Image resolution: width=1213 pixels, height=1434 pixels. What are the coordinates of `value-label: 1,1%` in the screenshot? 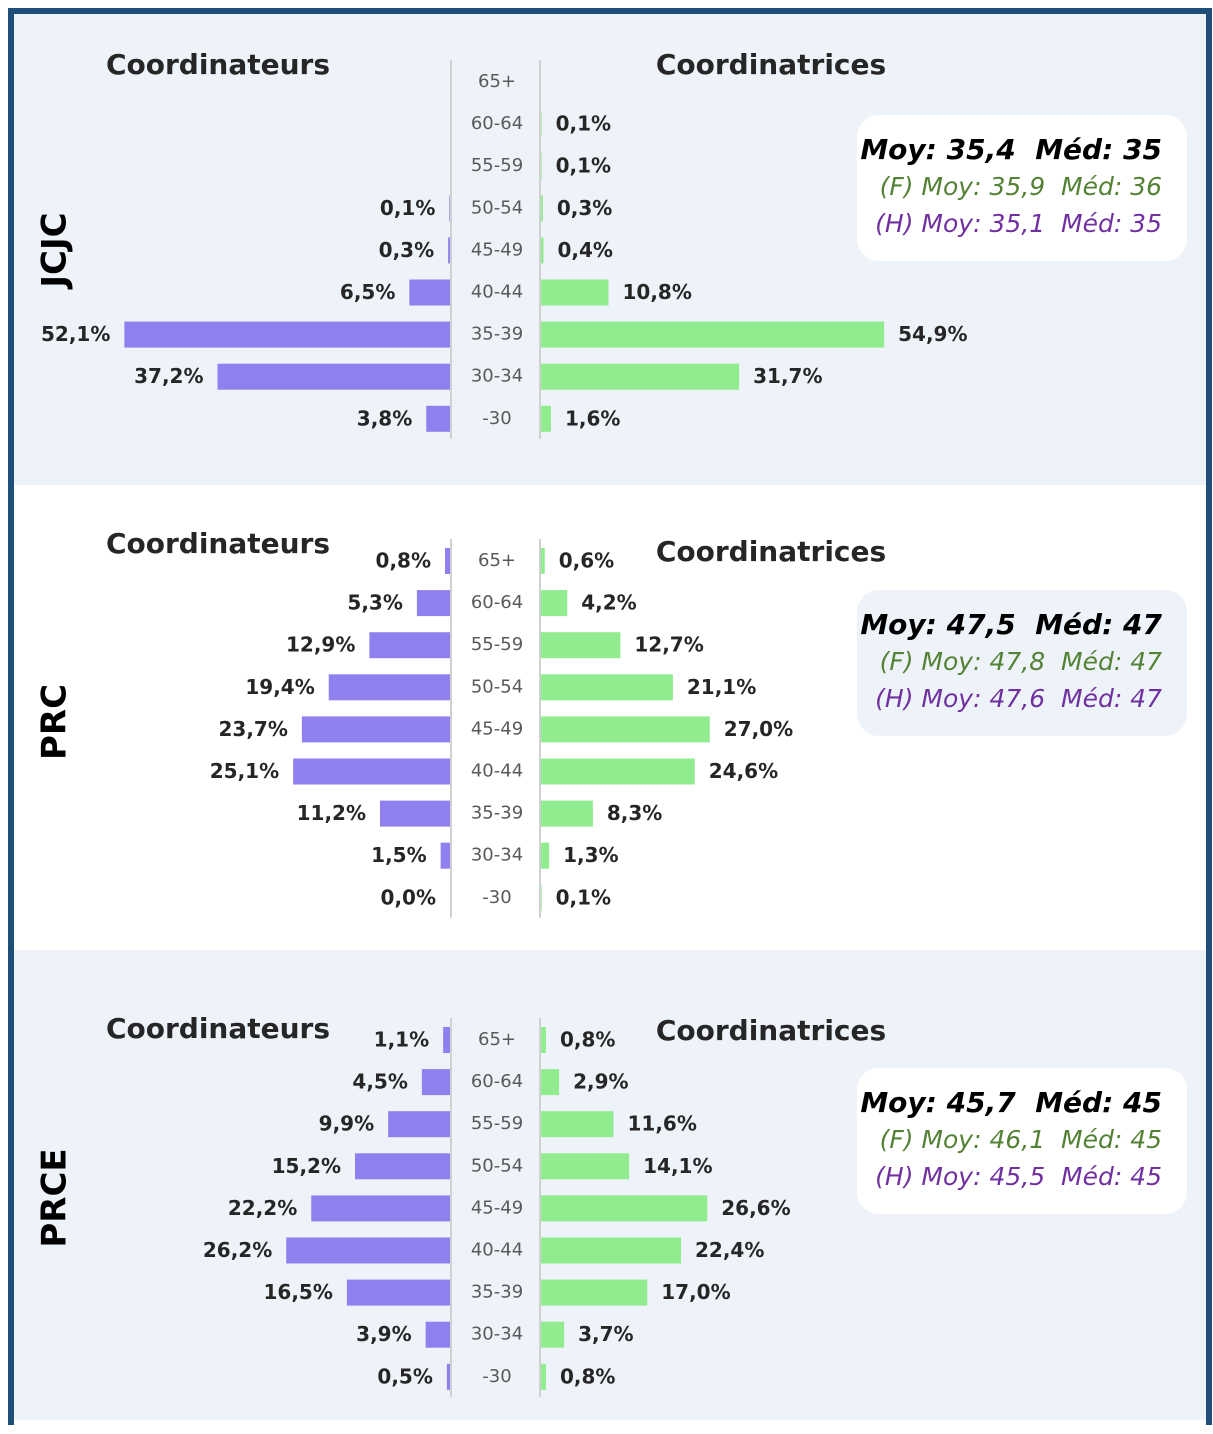 It's located at (401, 1040).